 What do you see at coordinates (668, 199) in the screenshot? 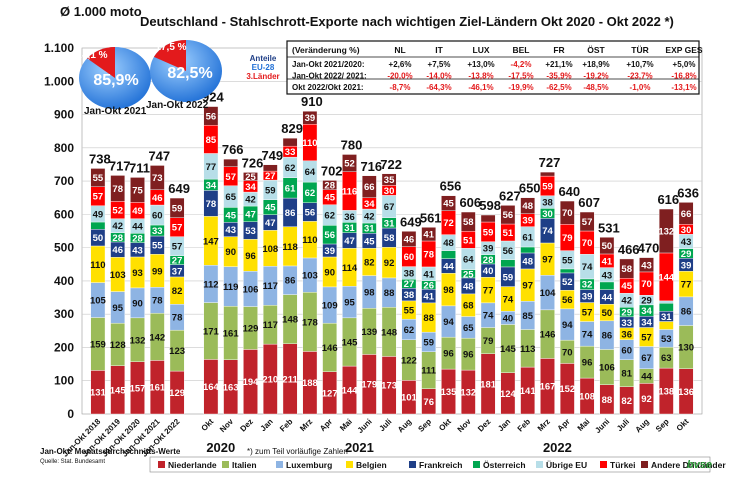
I see `total-label: 616` at bounding box center [668, 199].